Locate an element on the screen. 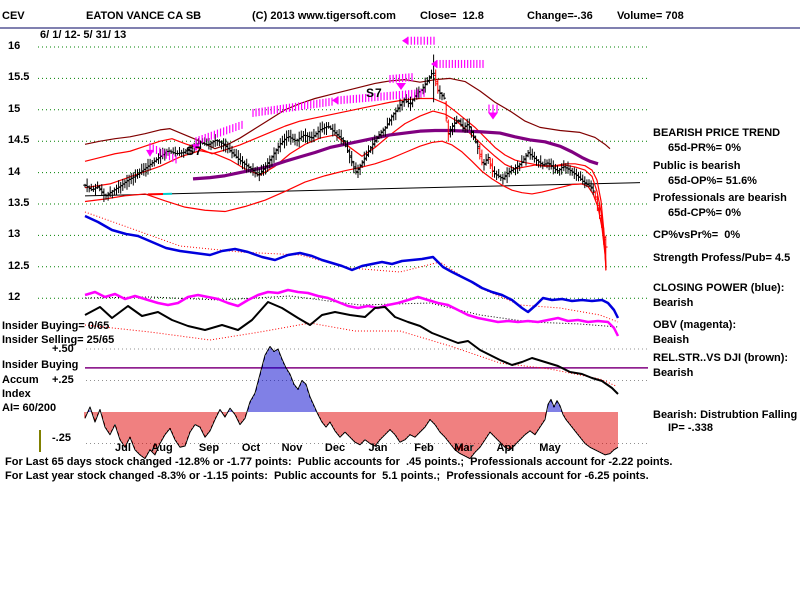  month-axis-label: Sep is located at coordinates (209, 448).